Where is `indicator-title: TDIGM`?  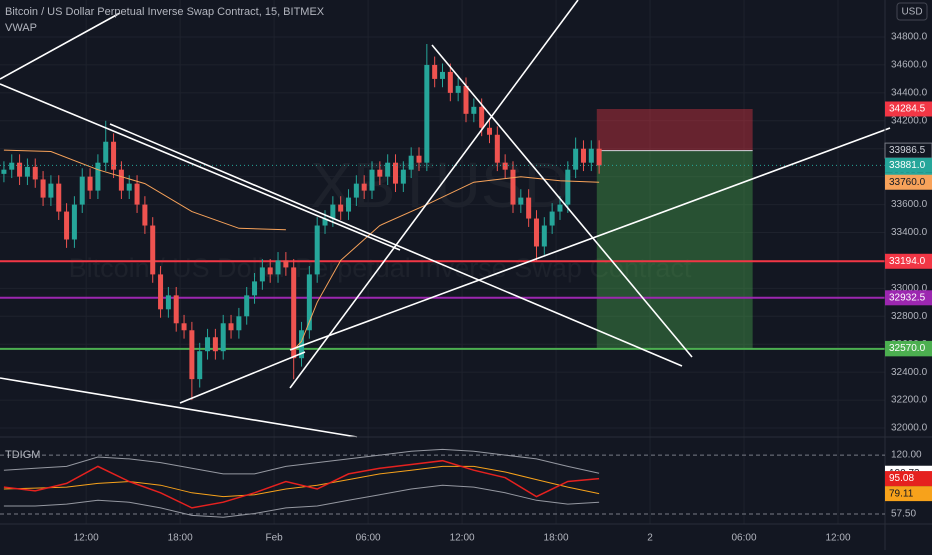
indicator-title: TDIGM is located at coordinates (22, 455).